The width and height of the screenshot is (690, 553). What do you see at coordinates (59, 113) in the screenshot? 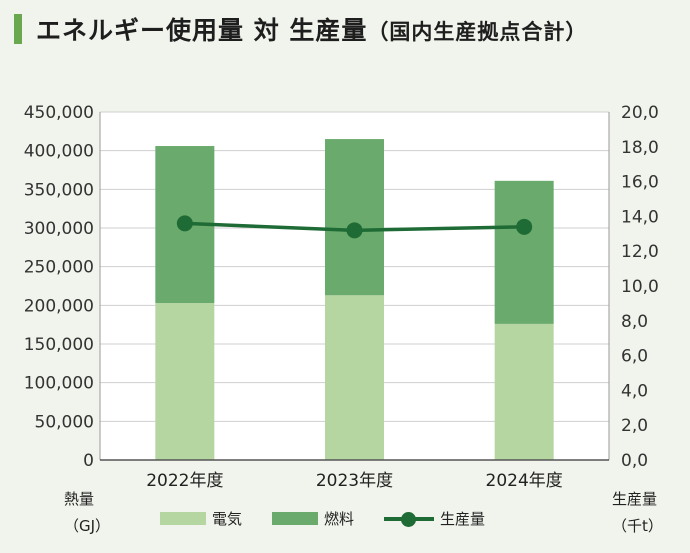
I see `left-tick-label: 450,000` at bounding box center [59, 113].